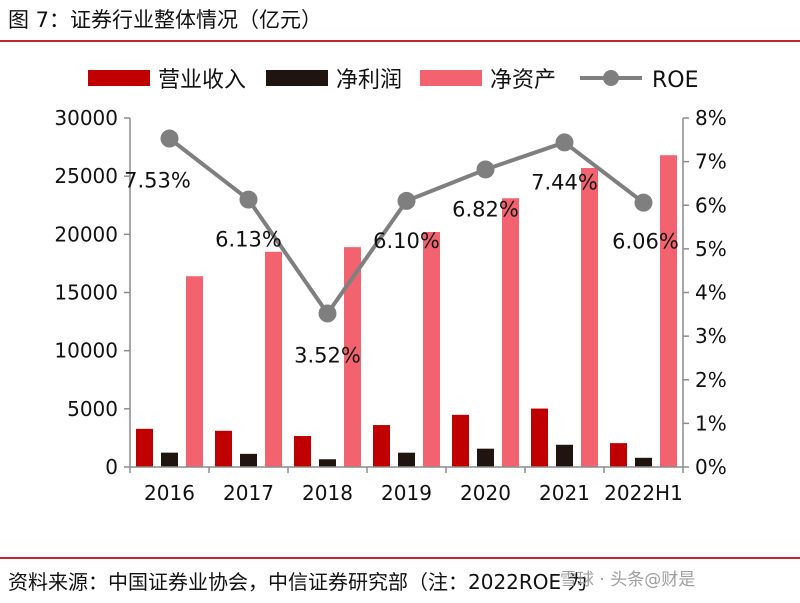 Image resolution: width=800 pixels, height=603 pixels. I want to click on left-tick-label-0: 0, so click(111, 467).